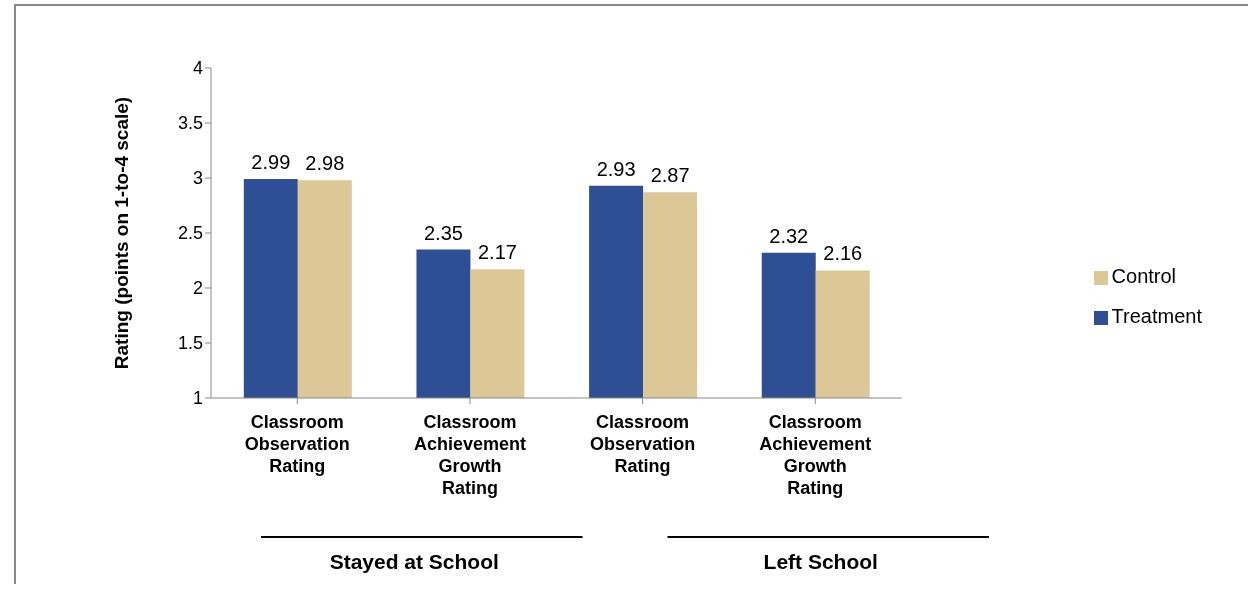  Describe the element at coordinates (414, 561) in the screenshot. I see `text: Stayed at School` at that location.